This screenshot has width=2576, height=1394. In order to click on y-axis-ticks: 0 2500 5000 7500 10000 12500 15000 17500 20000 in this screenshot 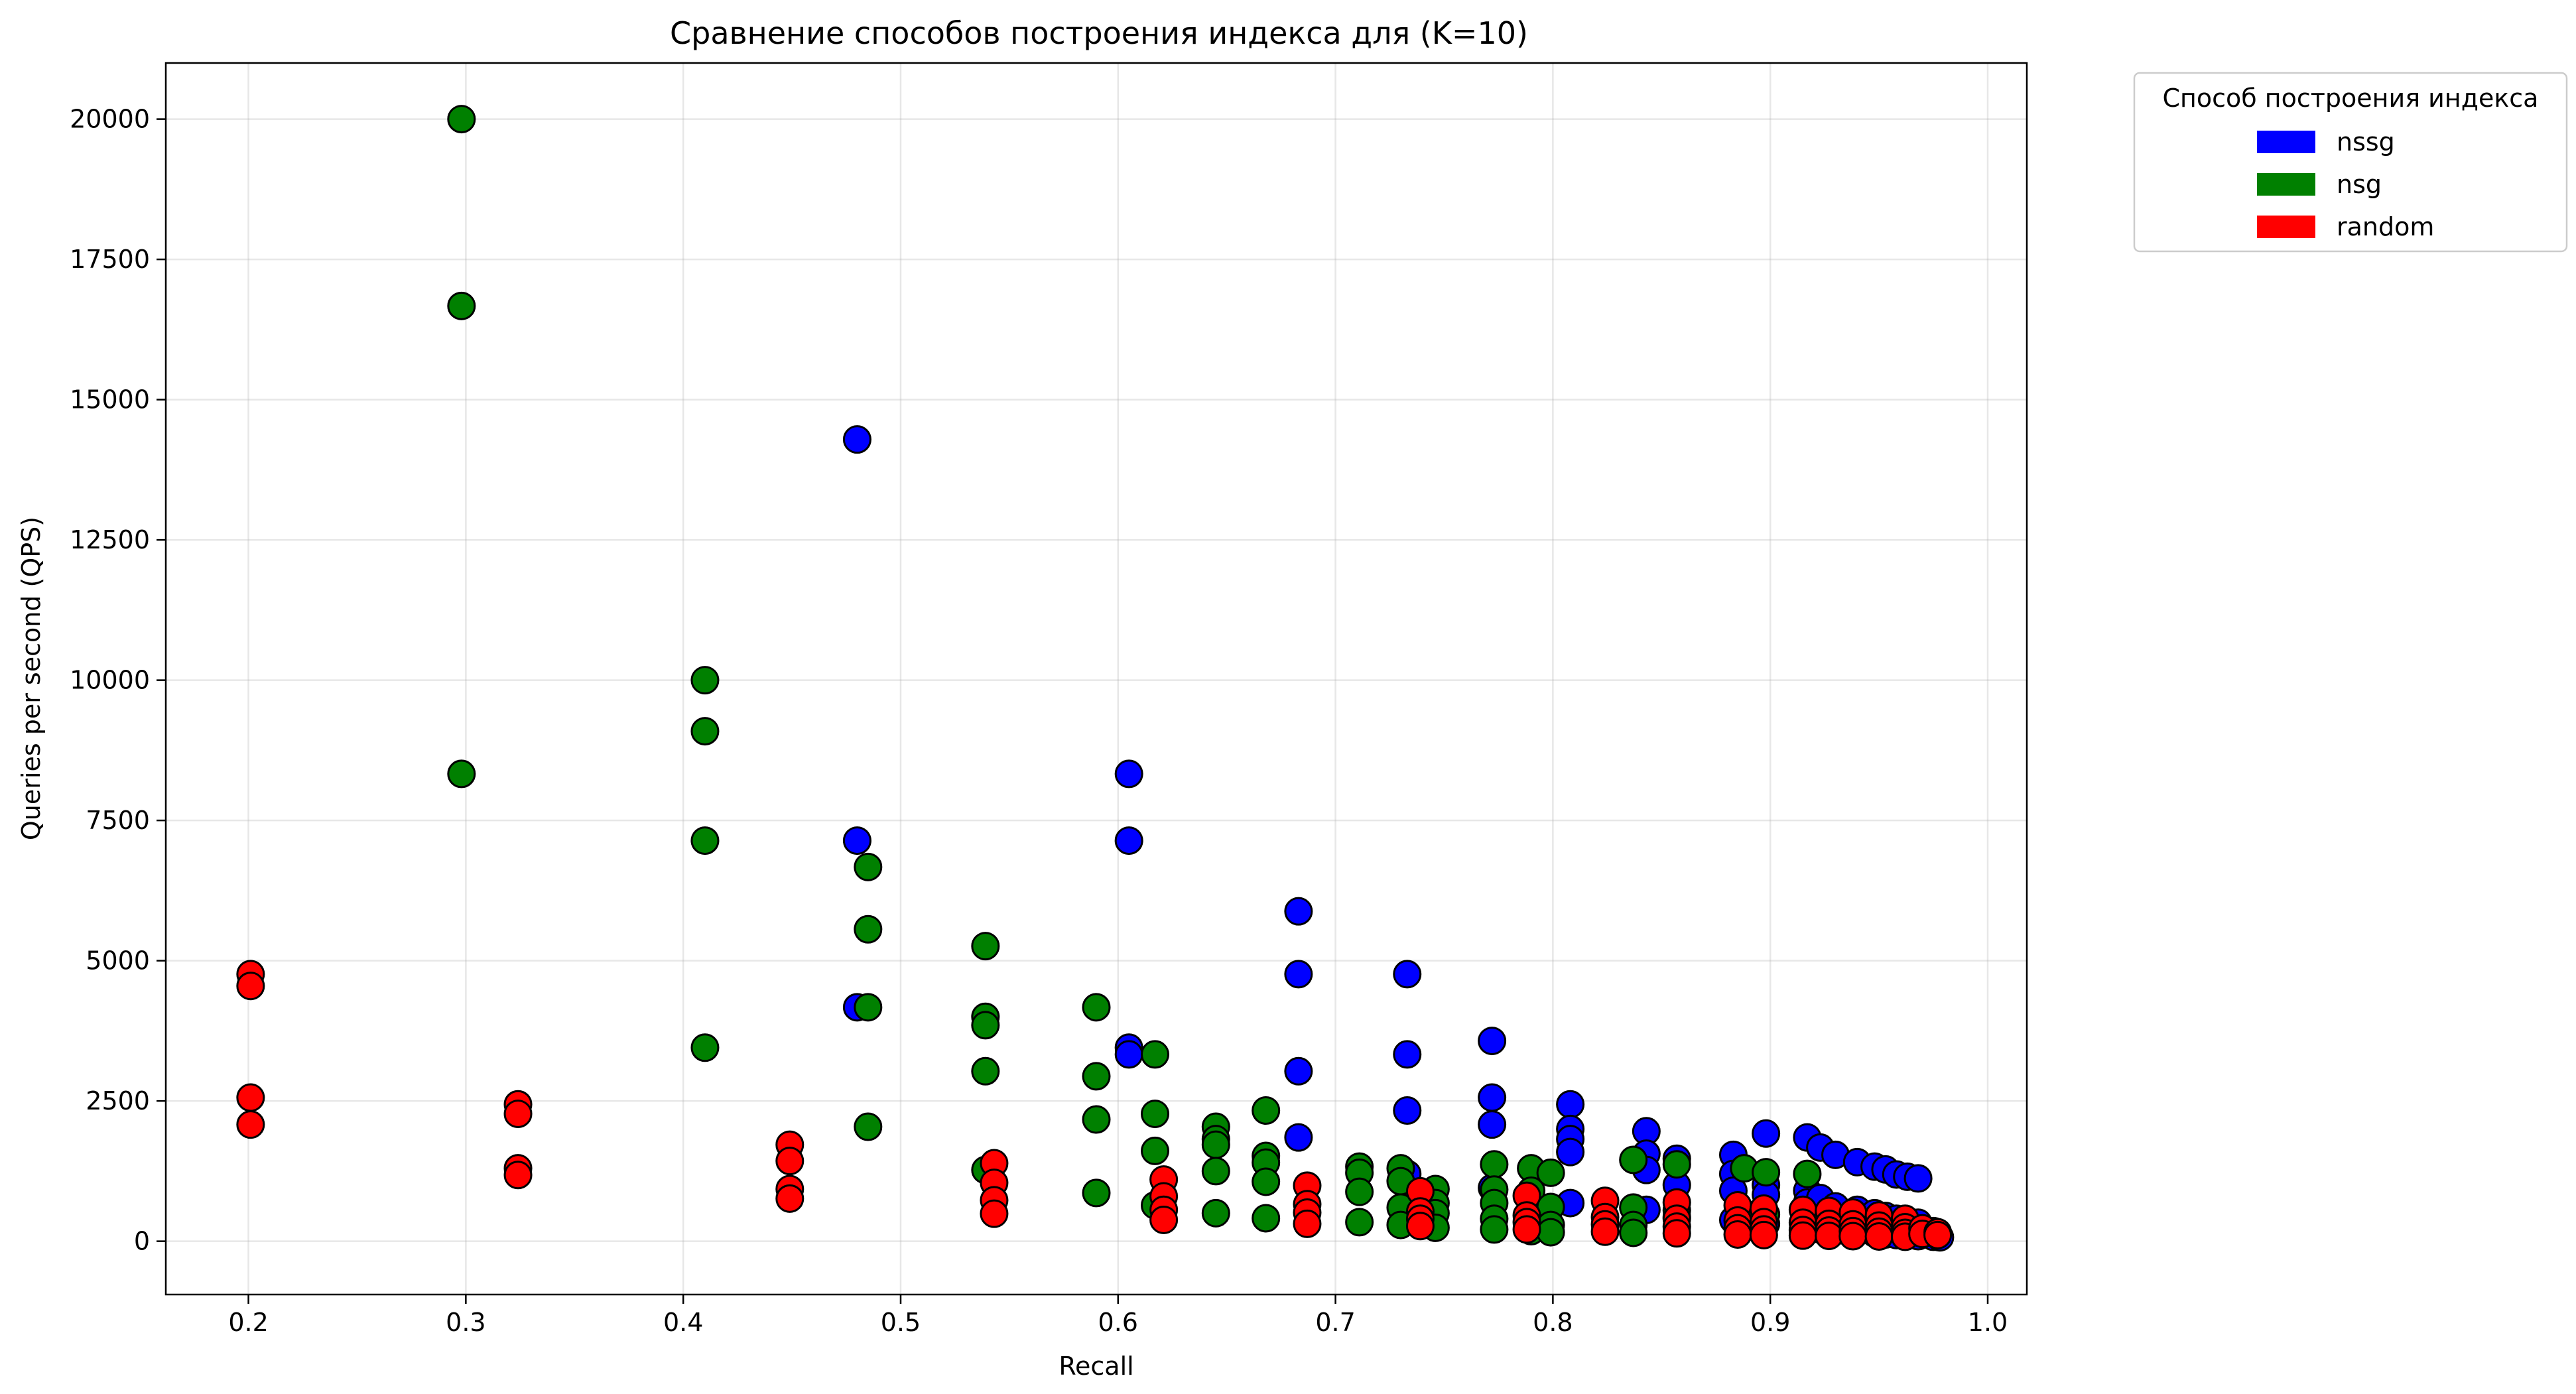, I will do `click(118, 680)`.